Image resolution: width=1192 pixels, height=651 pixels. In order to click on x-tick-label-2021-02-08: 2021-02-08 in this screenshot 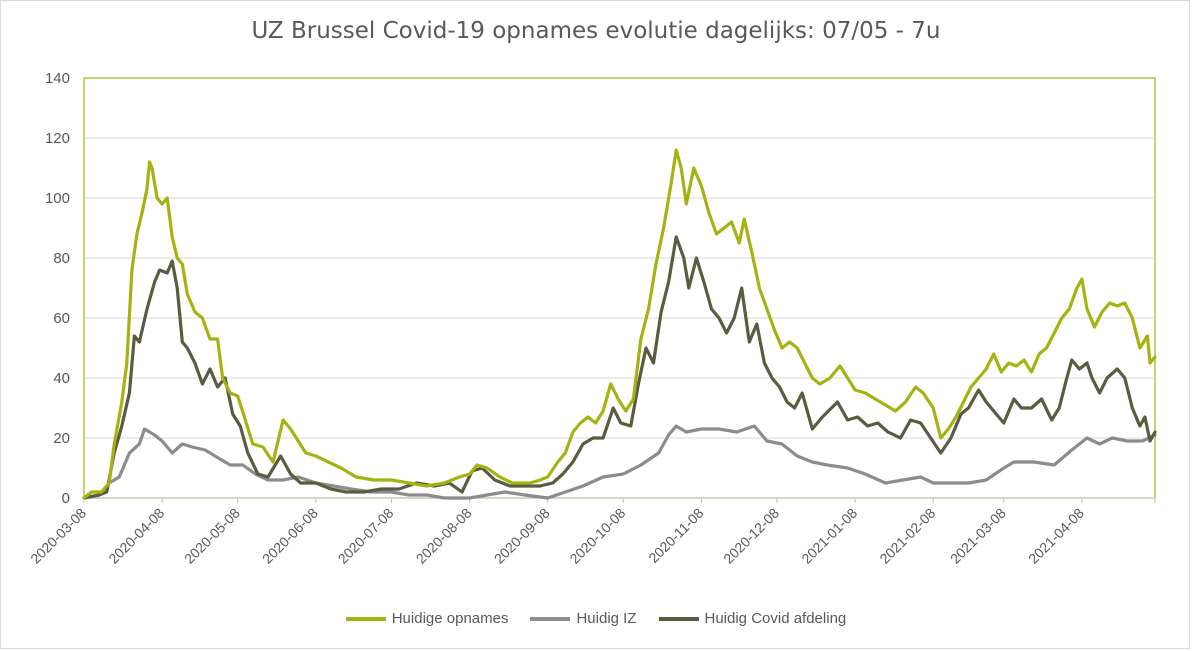, I will do `click(907, 536)`.